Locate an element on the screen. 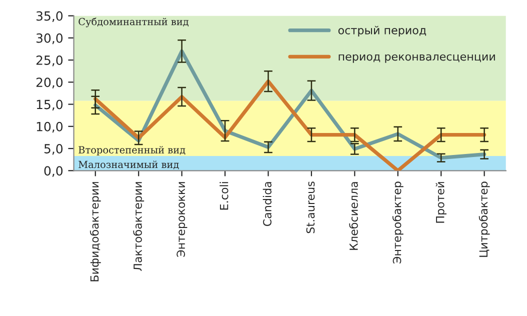 The image size is (527, 316). band-label: Второстепенный вид is located at coordinates (132, 151).